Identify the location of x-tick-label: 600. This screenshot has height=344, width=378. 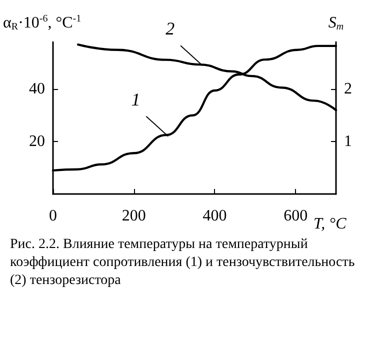
(296, 216).